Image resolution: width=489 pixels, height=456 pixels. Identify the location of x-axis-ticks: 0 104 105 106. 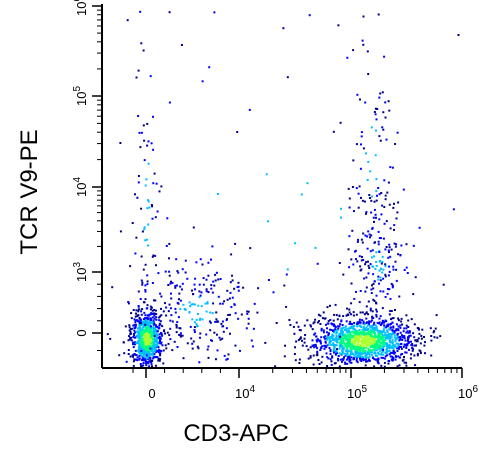
(305, 384).